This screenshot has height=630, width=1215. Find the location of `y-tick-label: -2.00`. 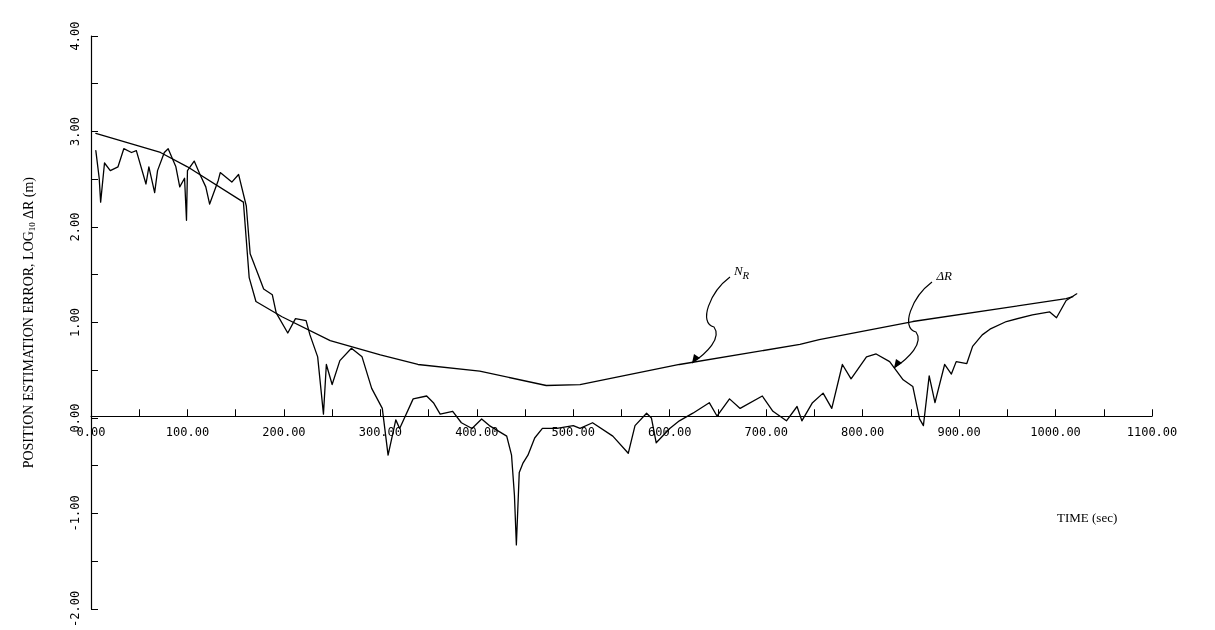

y-tick-label: -2.00 is located at coordinates (75, 608).